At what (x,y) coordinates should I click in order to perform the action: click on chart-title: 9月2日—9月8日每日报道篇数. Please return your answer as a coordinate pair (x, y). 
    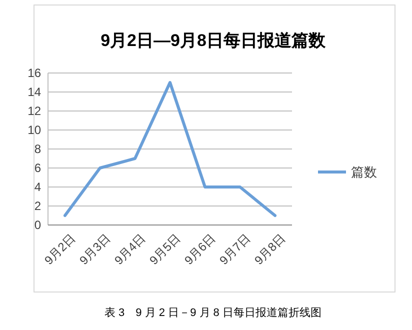
    Looking at the image, I should click on (213, 40).